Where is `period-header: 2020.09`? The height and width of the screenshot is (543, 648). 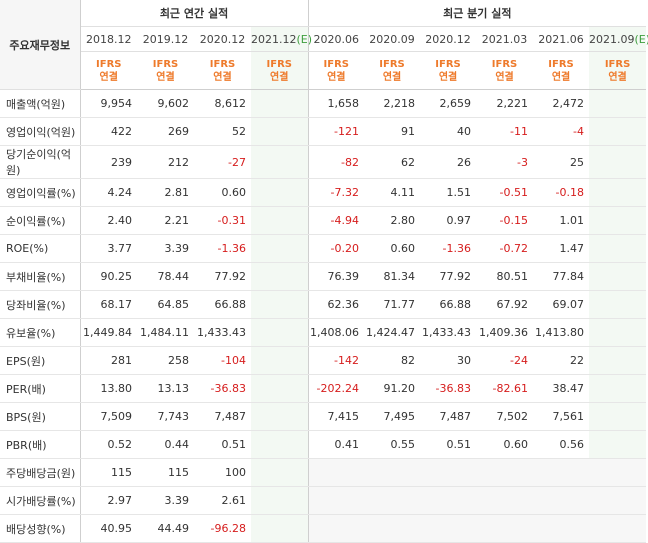
period-header: 2020.09 is located at coordinates (392, 39).